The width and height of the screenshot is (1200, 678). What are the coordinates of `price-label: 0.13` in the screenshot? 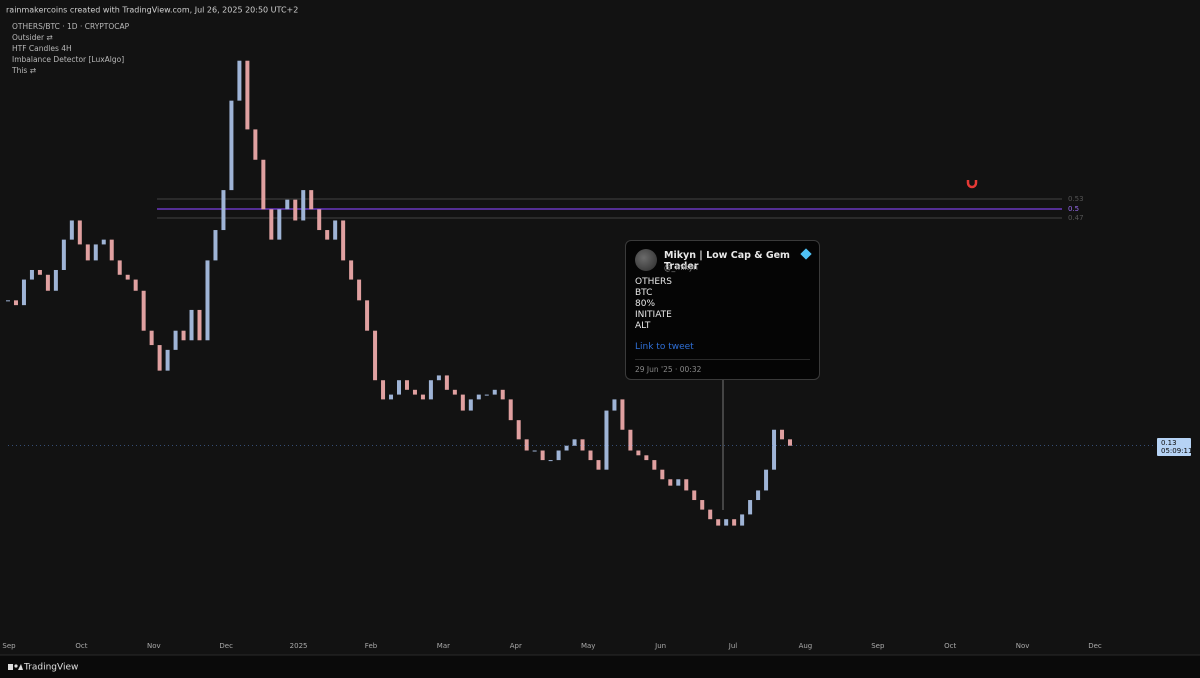 It's located at (1169, 443).